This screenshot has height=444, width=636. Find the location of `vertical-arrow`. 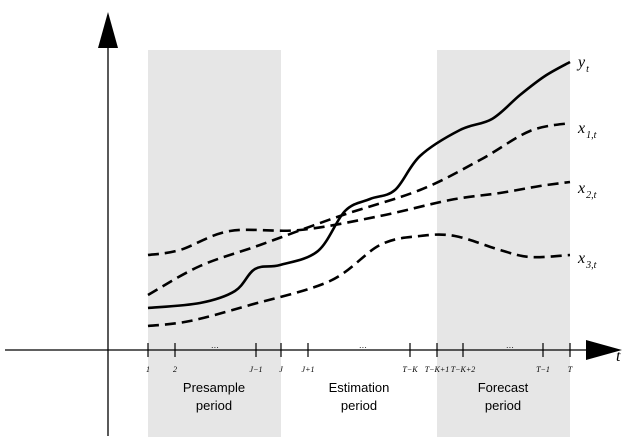

vertical-arrow is located at coordinates (108, 30).